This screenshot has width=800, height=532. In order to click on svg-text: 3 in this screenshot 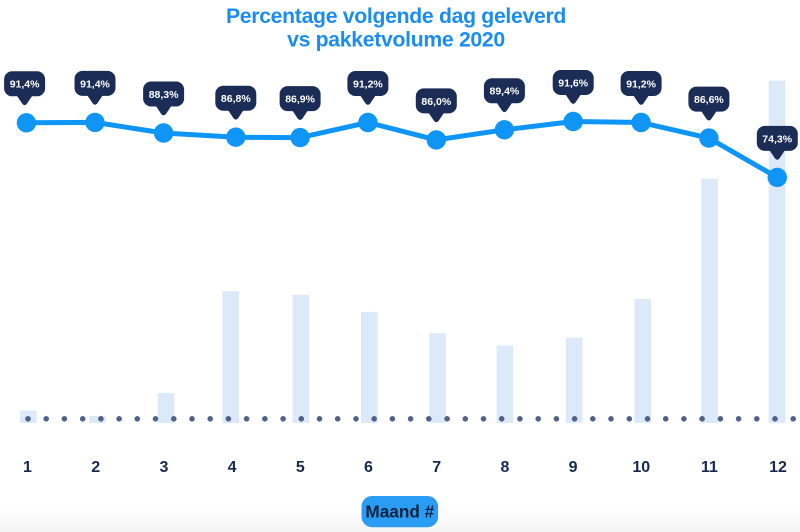, I will do `click(163, 467)`.